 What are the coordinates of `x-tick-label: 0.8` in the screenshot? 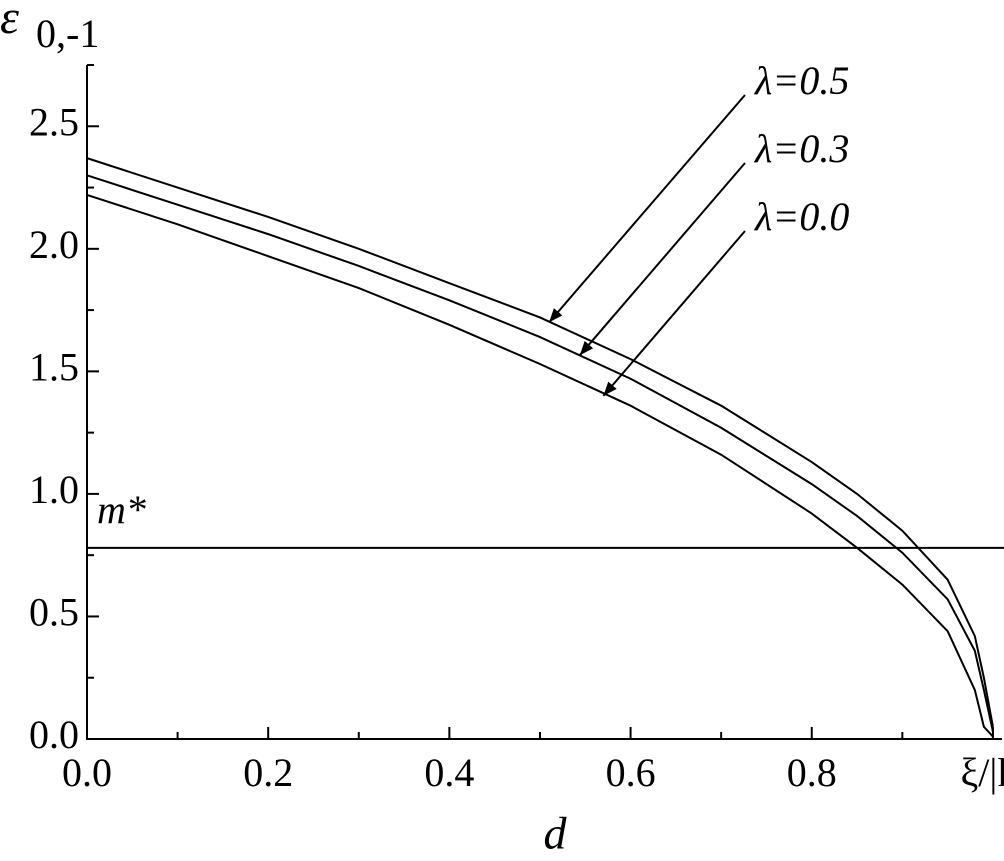 It's located at (812, 772).